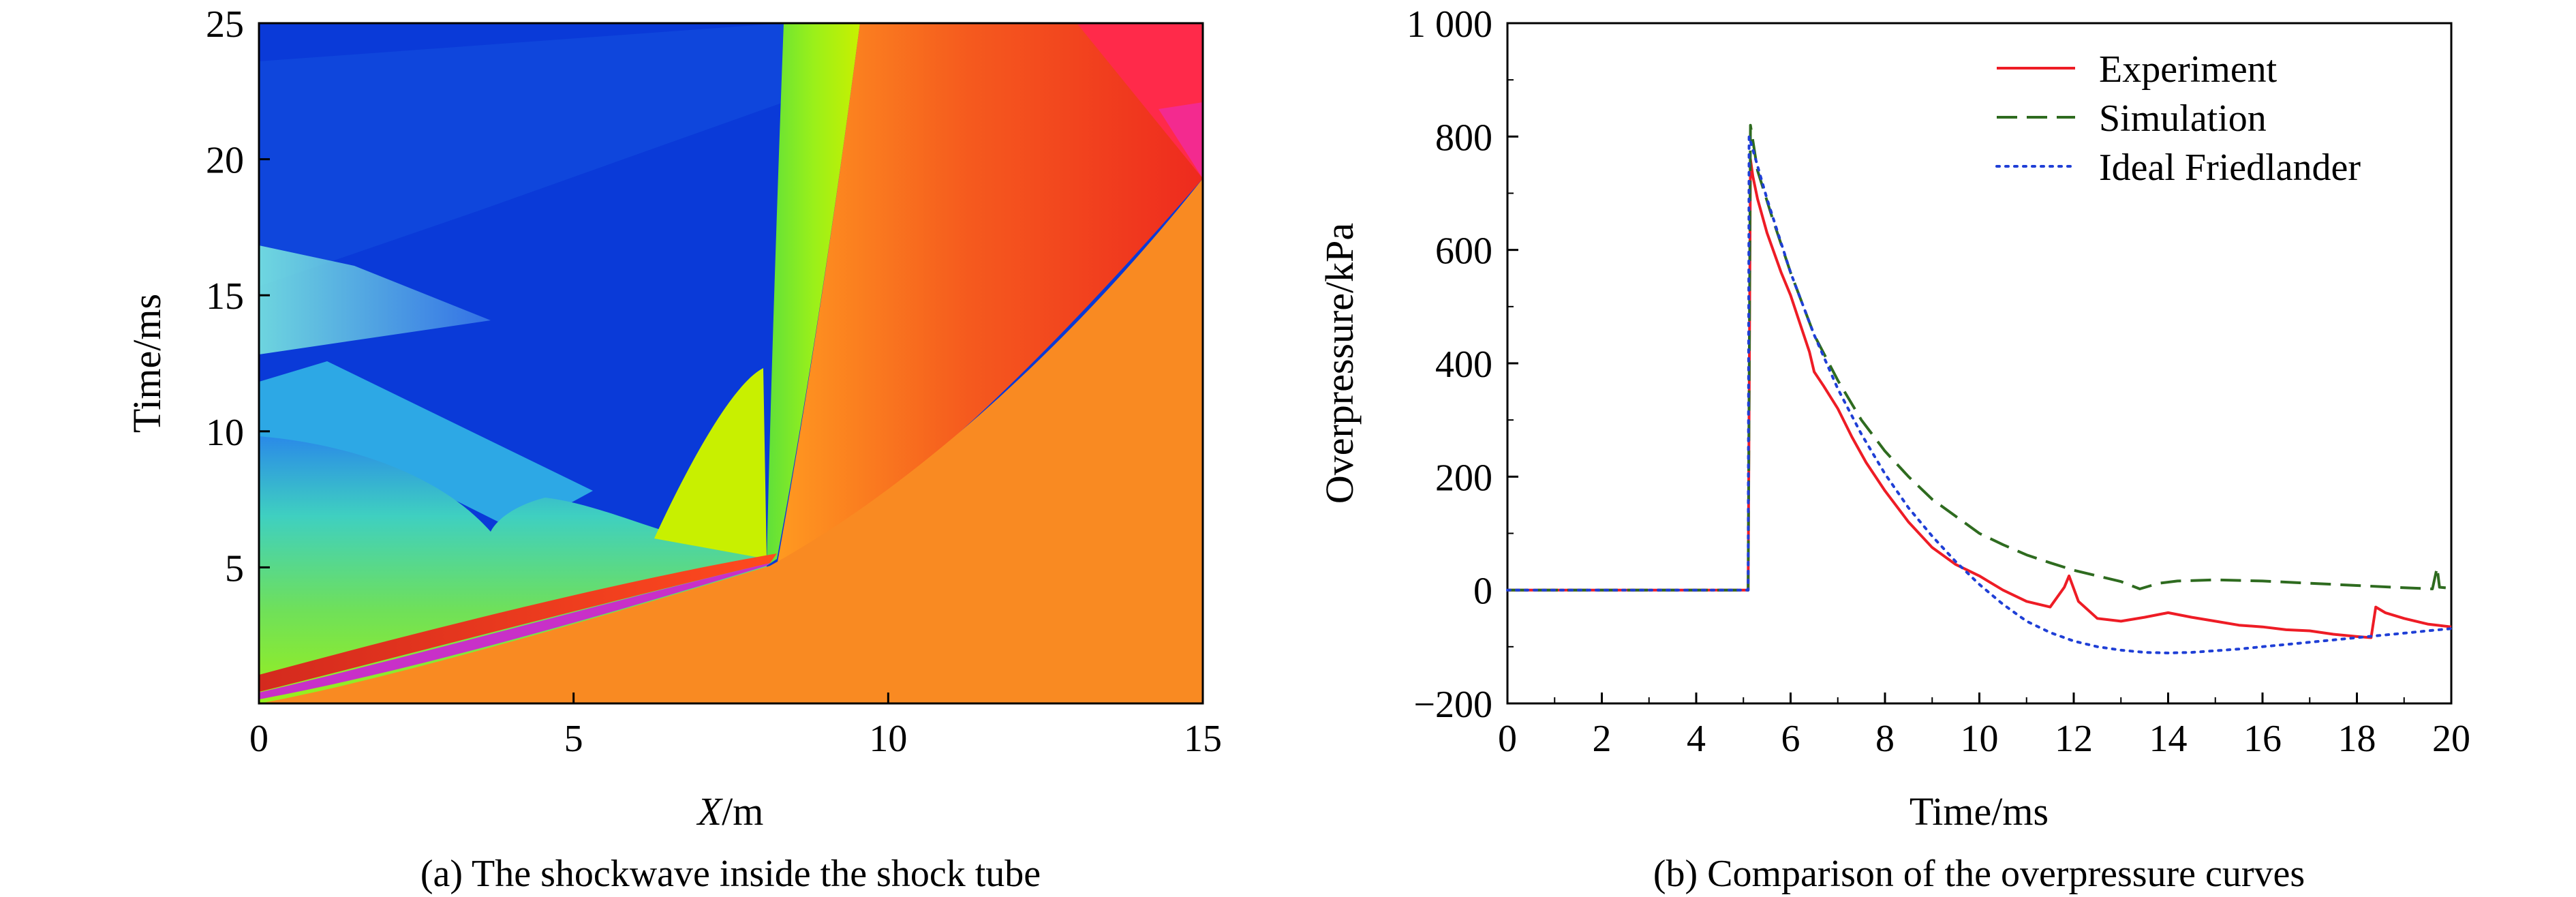 The image size is (2576, 897). Describe the element at coordinates (2451, 739) in the screenshot. I see `panel-b-xtick-label: 20` at that location.